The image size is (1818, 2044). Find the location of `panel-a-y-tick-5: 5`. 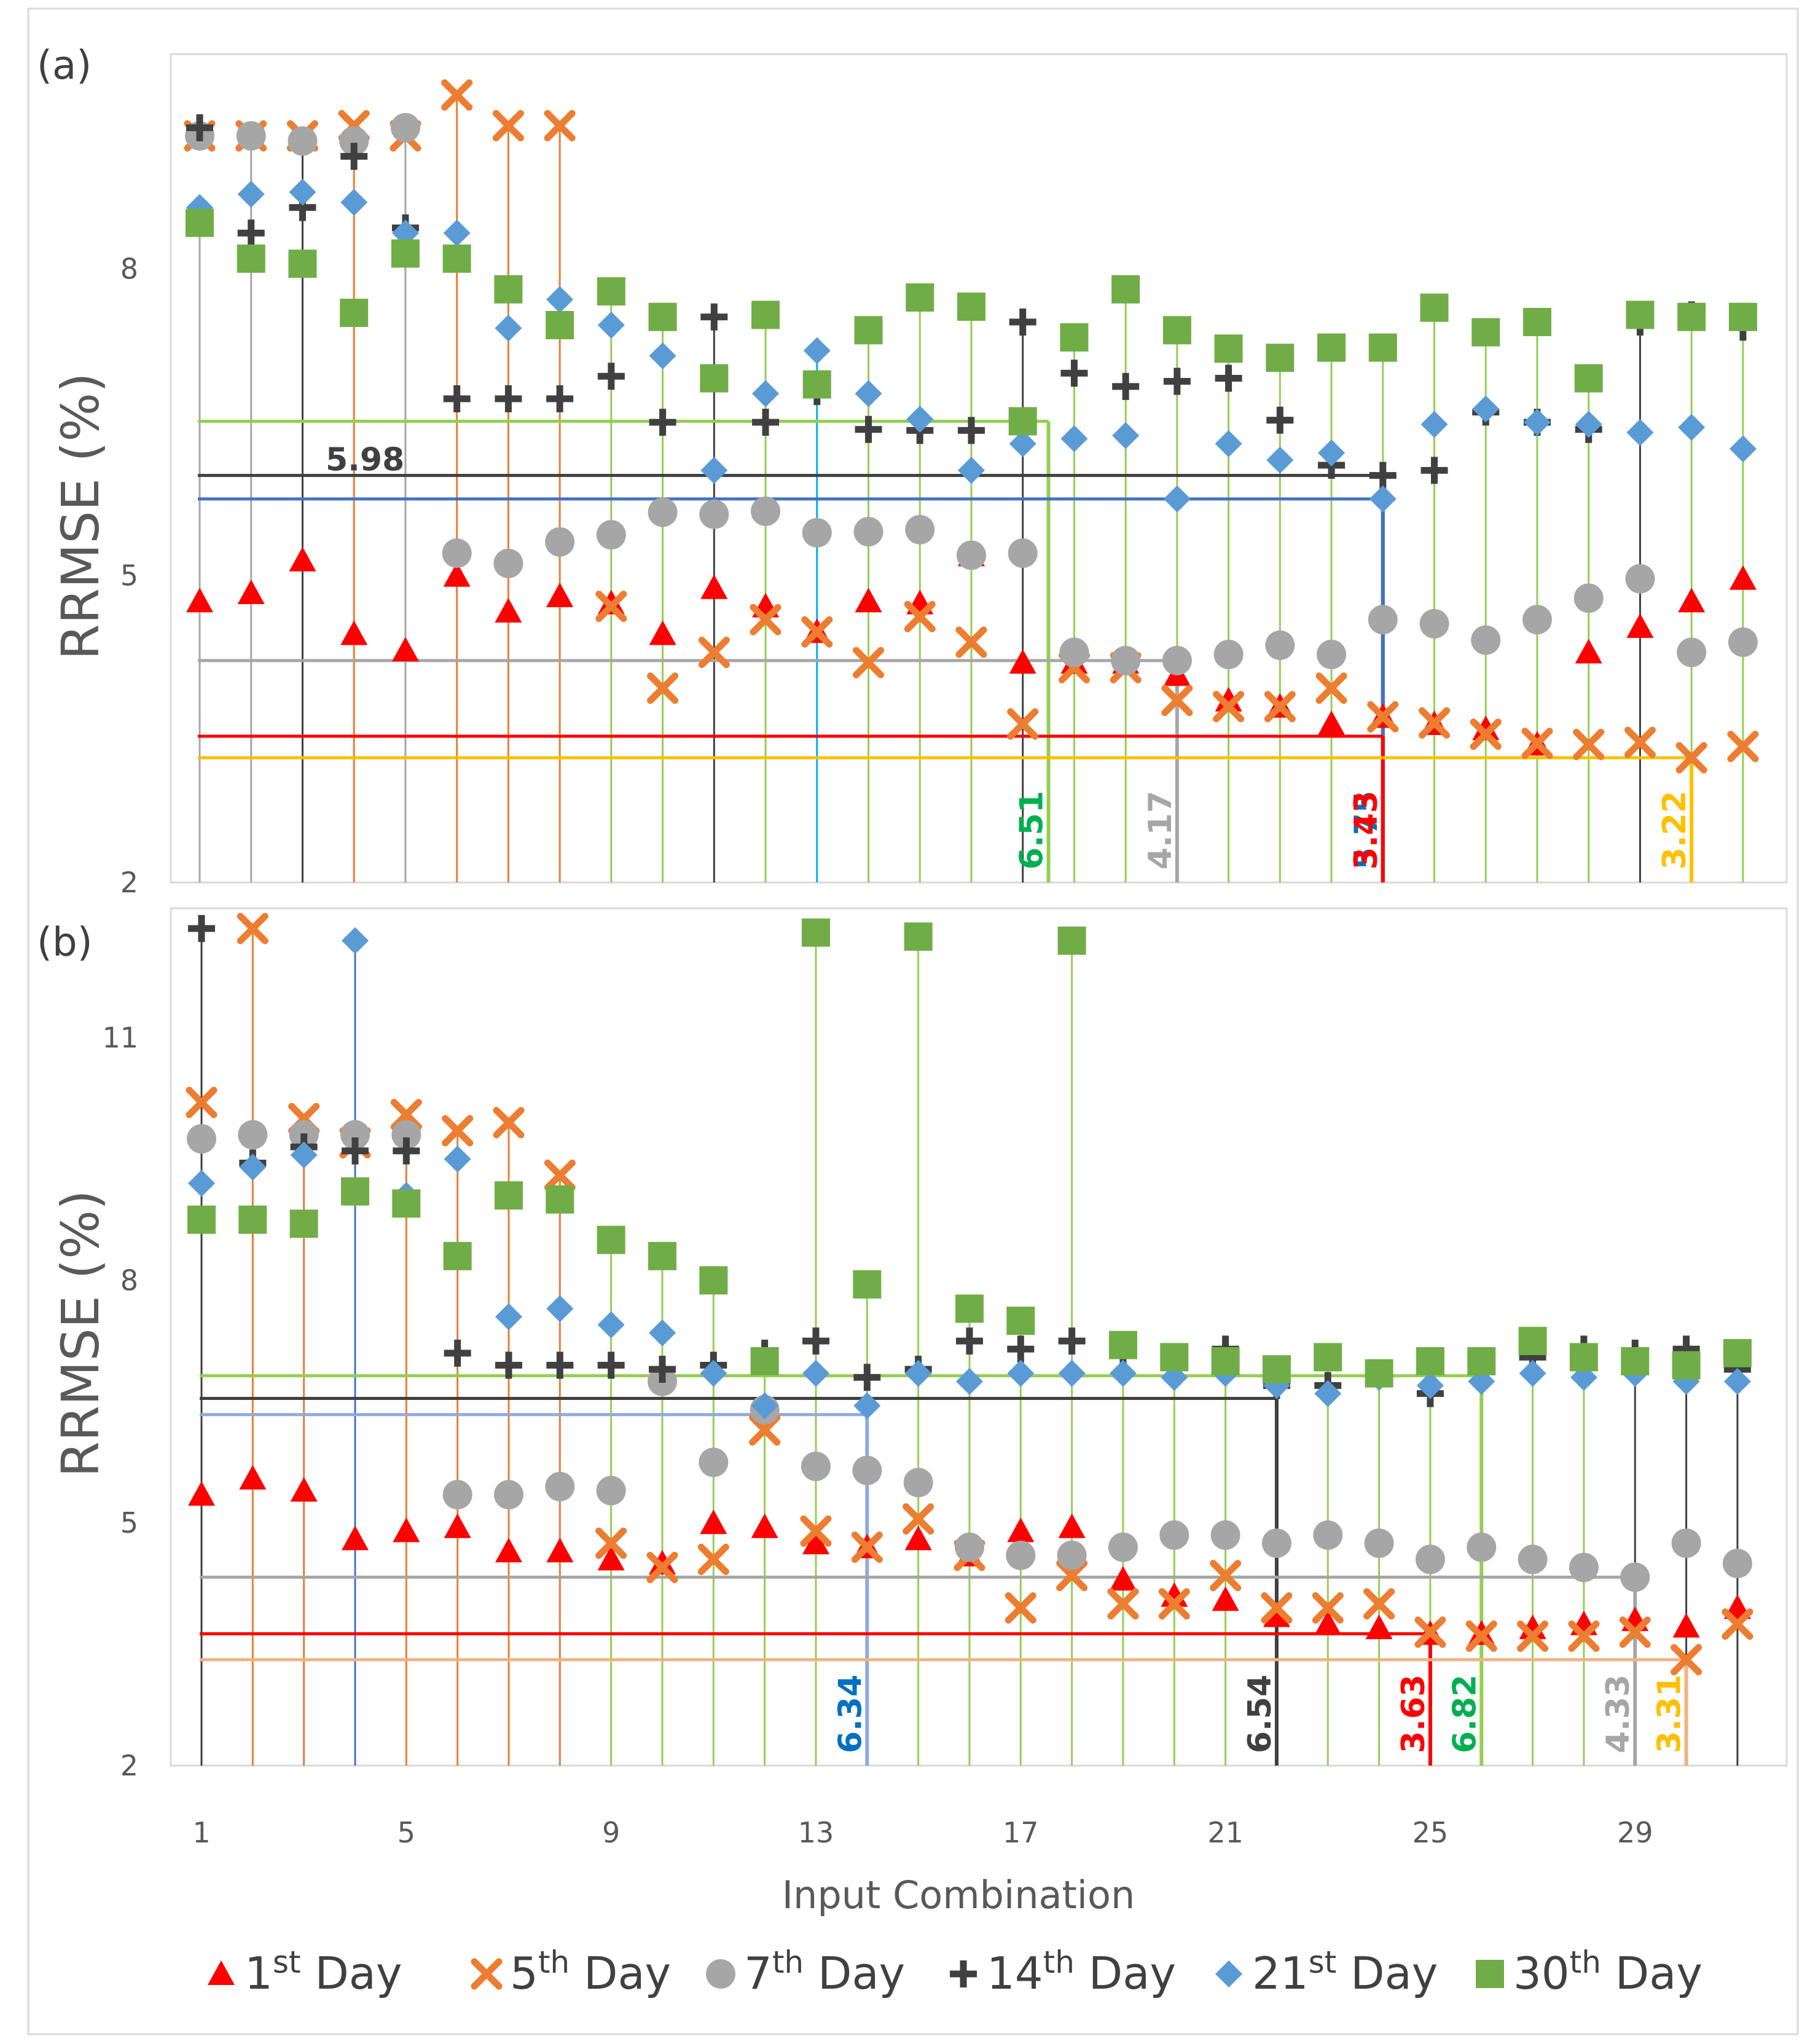

panel-a-y-tick-5: 5 is located at coordinates (129, 575).